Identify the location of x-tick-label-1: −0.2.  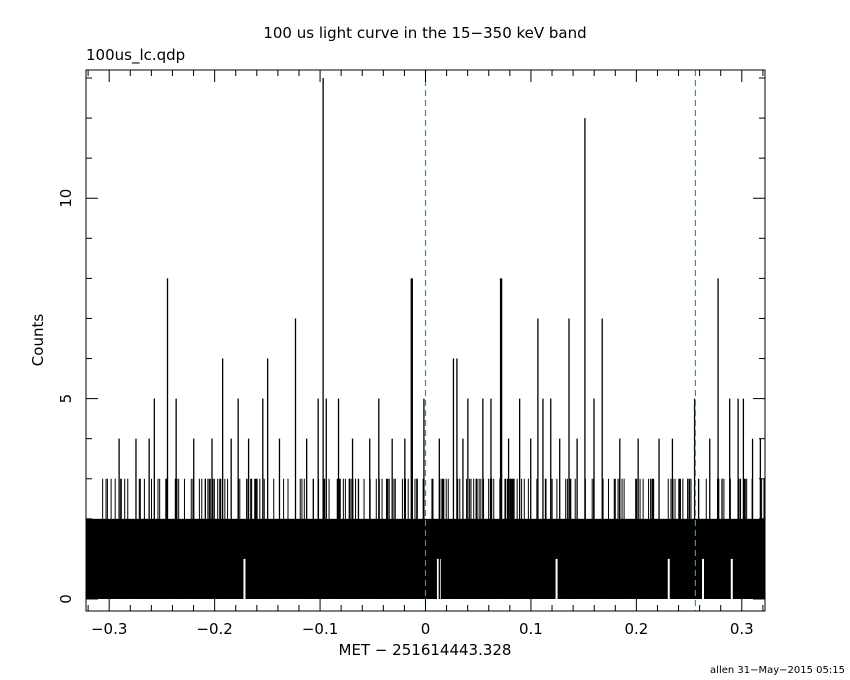
(214, 629).